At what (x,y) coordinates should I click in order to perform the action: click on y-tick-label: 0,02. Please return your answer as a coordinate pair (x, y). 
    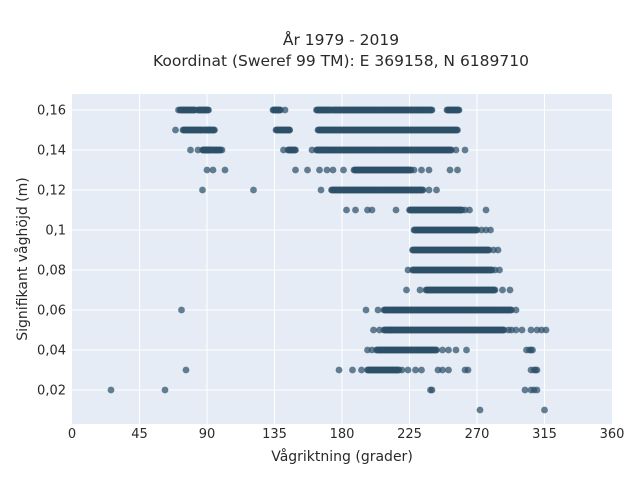
    Looking at the image, I should click on (51, 391).